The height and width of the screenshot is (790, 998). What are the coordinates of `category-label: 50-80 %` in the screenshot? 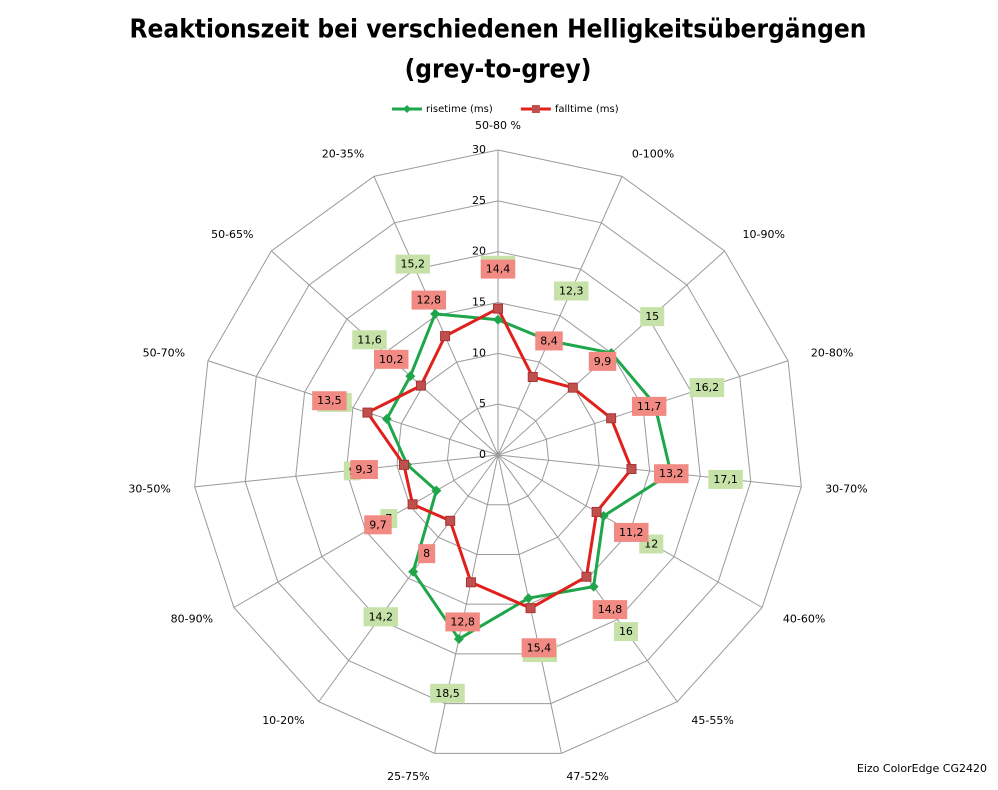 It's located at (498, 125).